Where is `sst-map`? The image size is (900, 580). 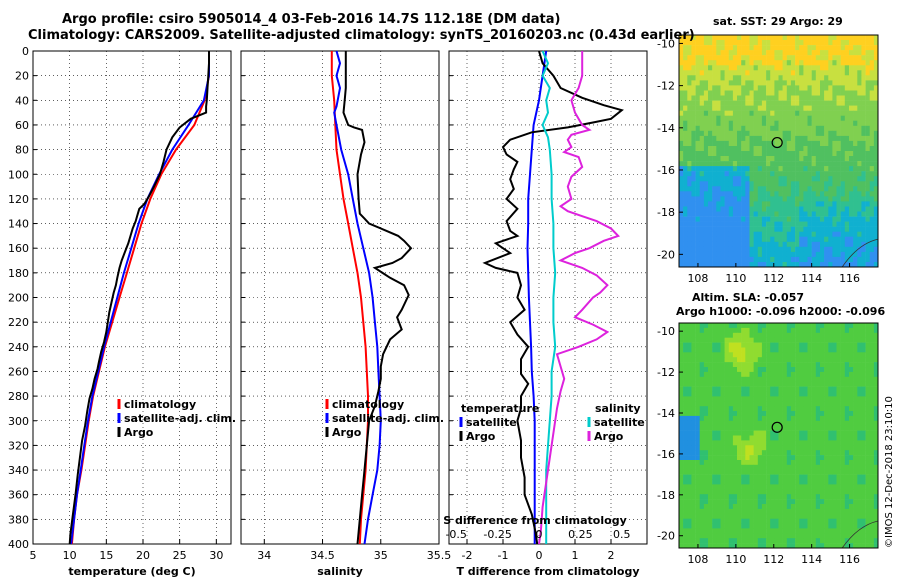
sst-map is located at coordinates (778, 151).